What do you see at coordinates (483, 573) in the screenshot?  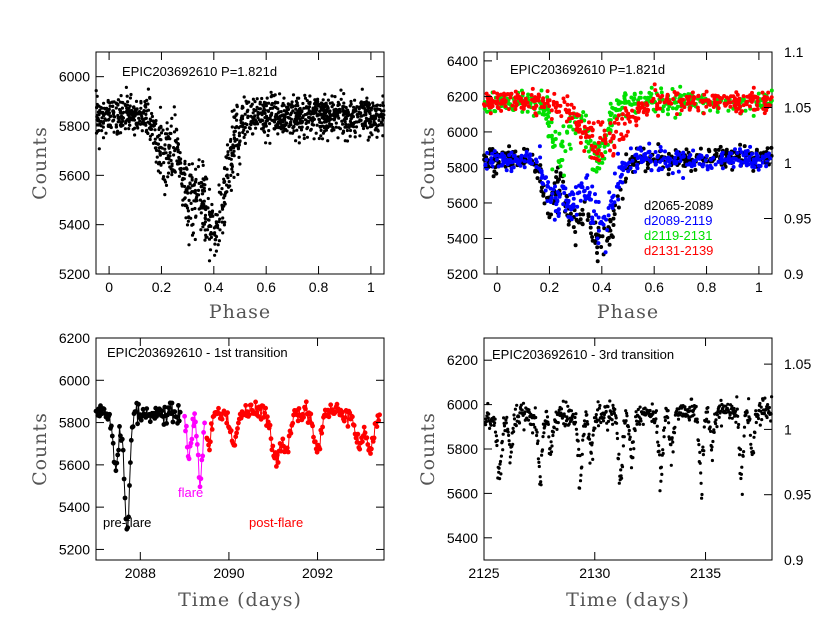 I see `x-tick-label: 2125` at bounding box center [483, 573].